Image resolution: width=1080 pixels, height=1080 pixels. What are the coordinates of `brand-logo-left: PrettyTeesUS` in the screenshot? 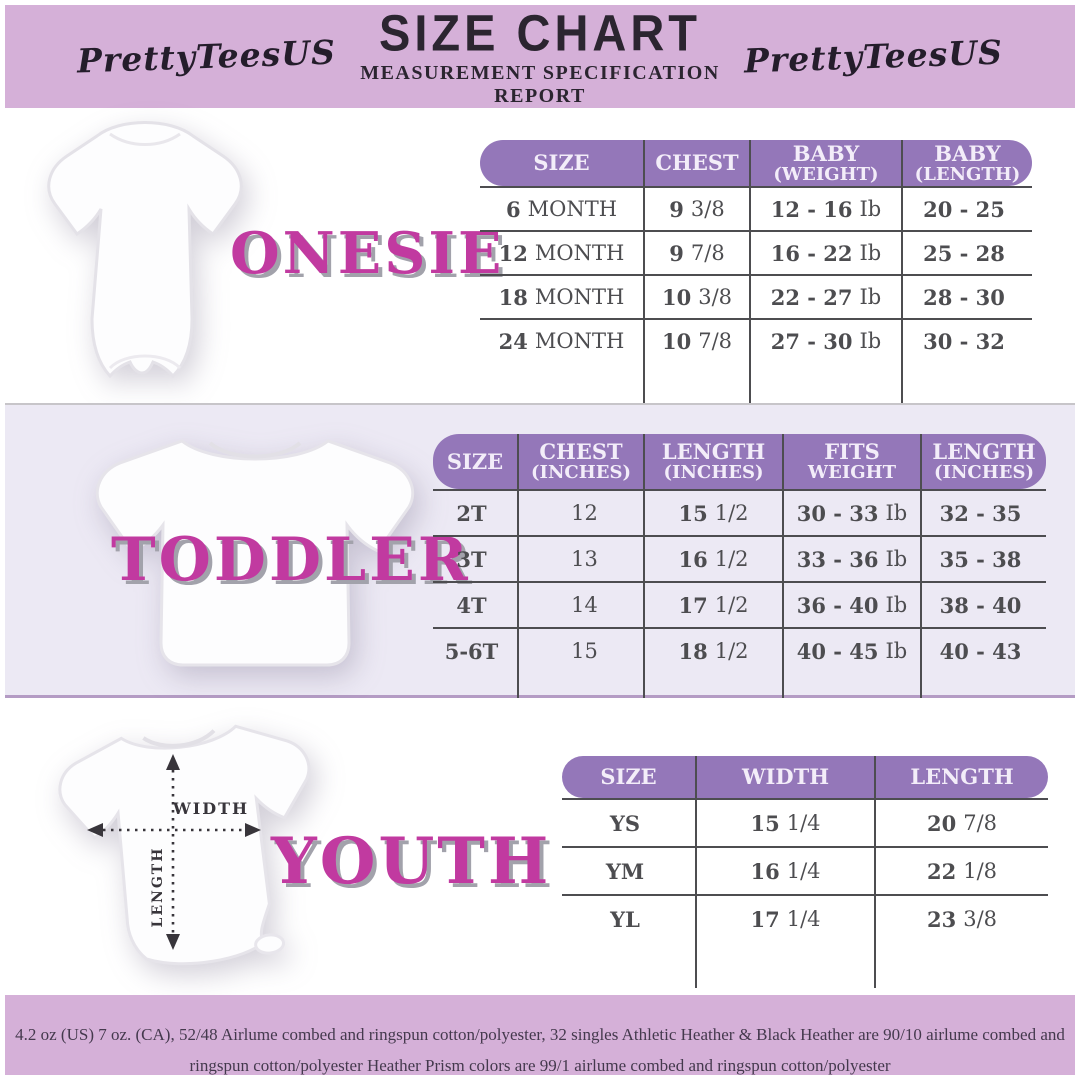 It's located at (206, 56).